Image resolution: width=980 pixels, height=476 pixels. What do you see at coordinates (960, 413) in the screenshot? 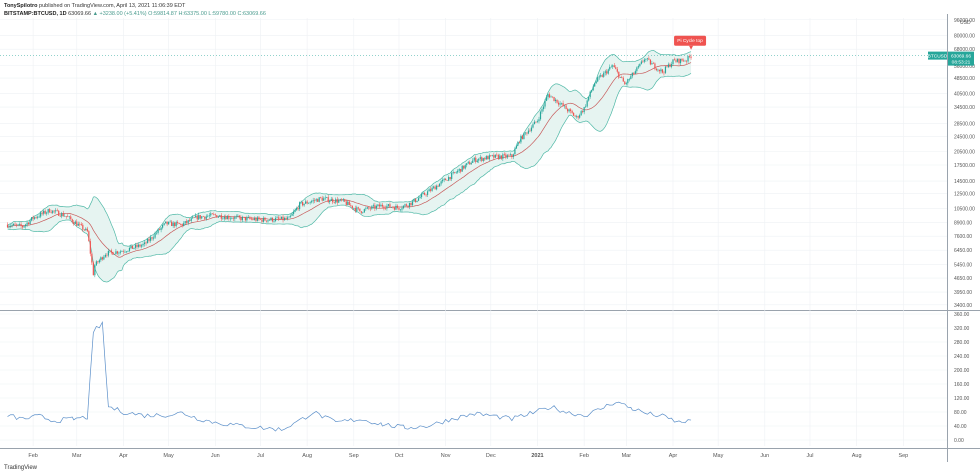
I see `indicator-tick-label: 80.00` at bounding box center [960, 413].